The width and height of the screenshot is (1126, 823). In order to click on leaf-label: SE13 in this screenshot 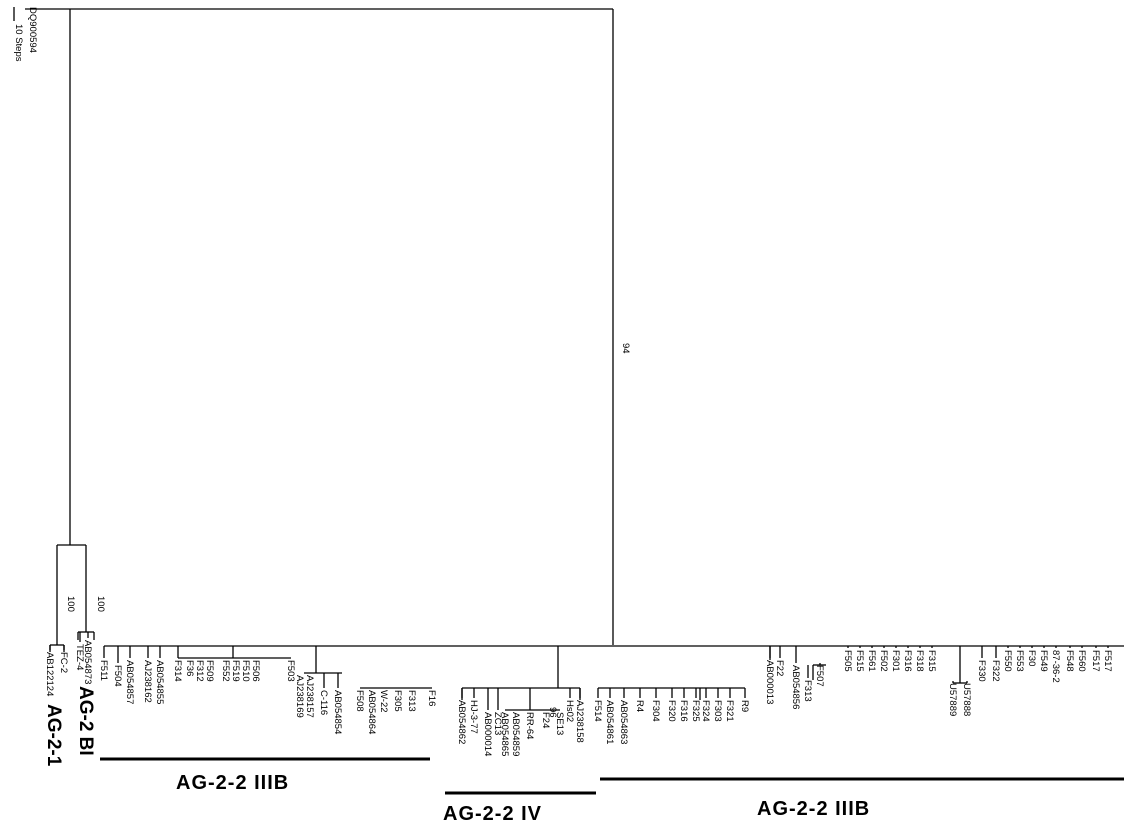, I will do `click(559, 723)`.